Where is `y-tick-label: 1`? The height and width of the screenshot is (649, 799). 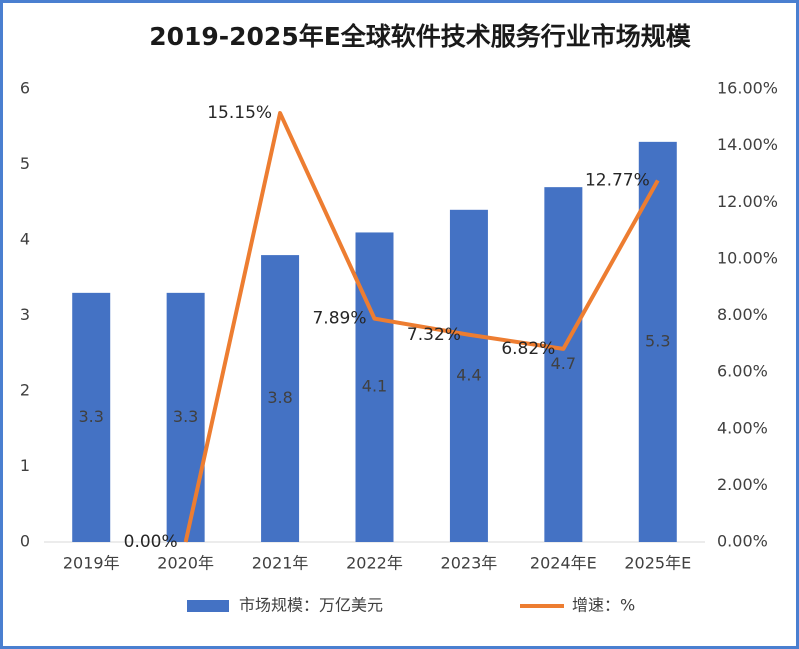
y-tick-label: 1 is located at coordinates (25, 465).